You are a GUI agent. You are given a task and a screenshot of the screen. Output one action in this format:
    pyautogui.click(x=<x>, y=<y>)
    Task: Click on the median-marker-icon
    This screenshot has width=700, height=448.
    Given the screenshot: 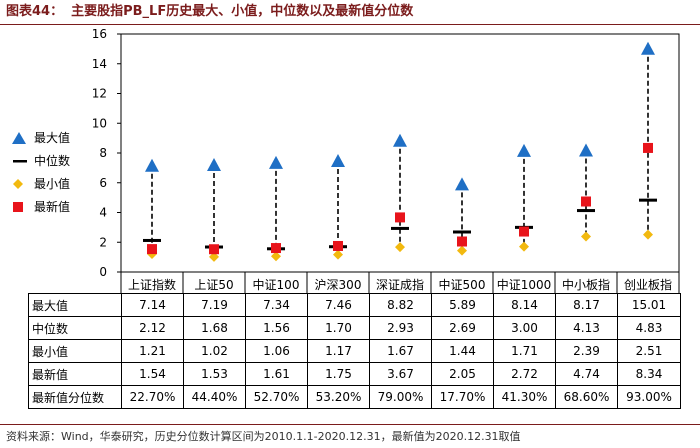 What is the action you would take?
    pyautogui.click(x=23, y=161)
    